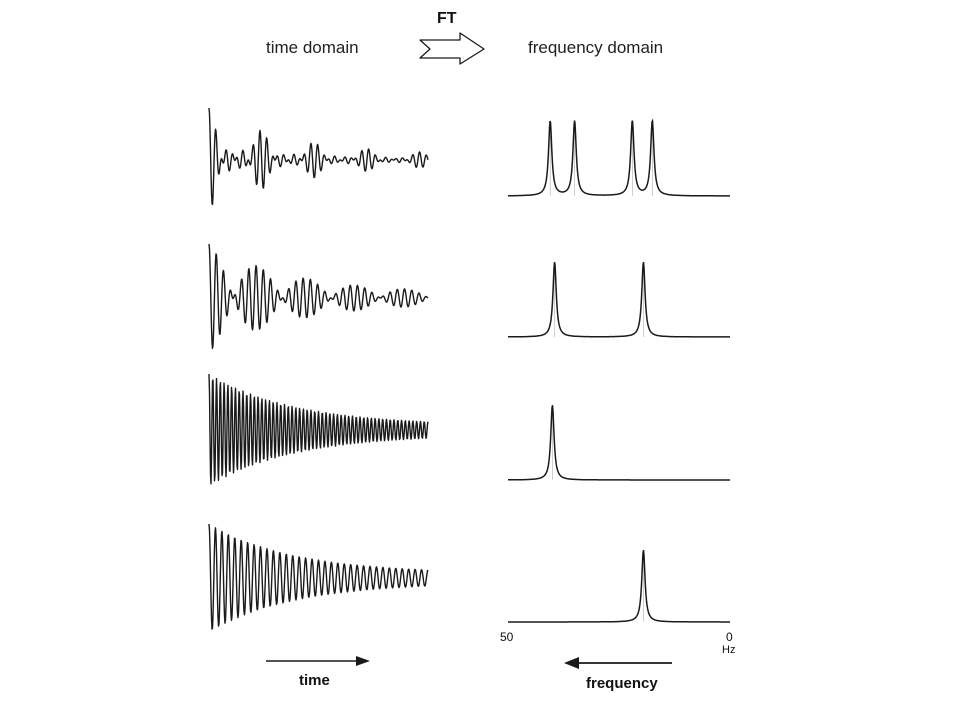 This screenshot has width=960, height=720. What do you see at coordinates (312, 47) in the screenshot?
I see `time-domain-heading: time domain` at bounding box center [312, 47].